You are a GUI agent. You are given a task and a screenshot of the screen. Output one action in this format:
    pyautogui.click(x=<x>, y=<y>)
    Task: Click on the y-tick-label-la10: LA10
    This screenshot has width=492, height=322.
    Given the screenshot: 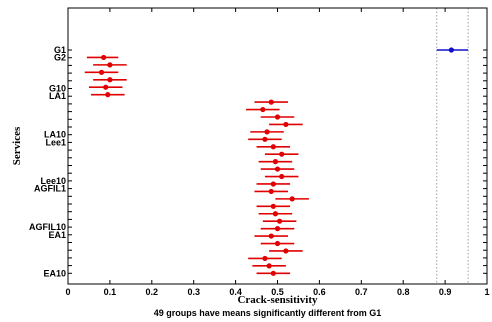 What is the action you would take?
    pyautogui.click(x=55, y=135)
    